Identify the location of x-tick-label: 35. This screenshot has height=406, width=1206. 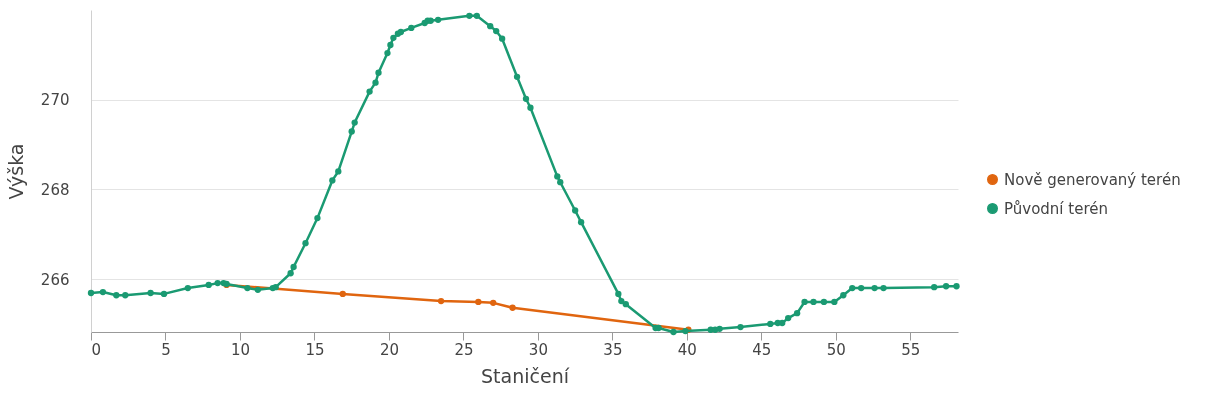
(613, 349).